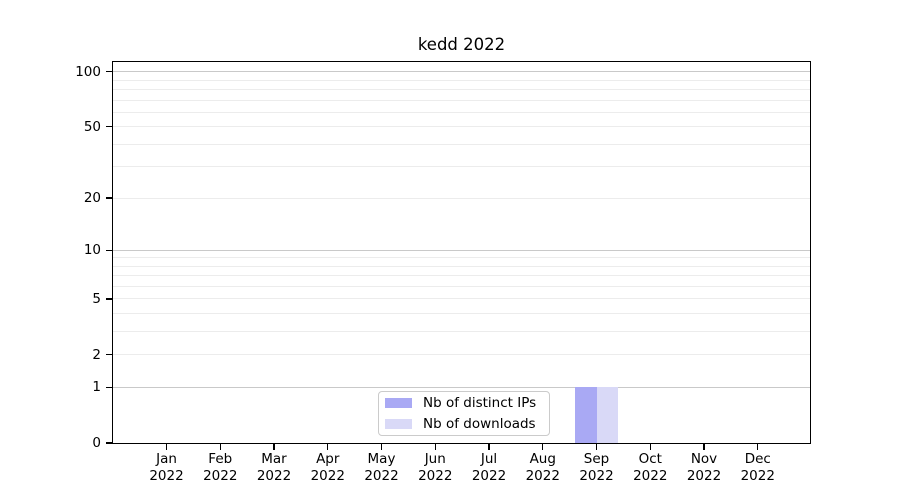  What do you see at coordinates (542, 459) in the screenshot?
I see `x-tick-month: Aug` at bounding box center [542, 459].